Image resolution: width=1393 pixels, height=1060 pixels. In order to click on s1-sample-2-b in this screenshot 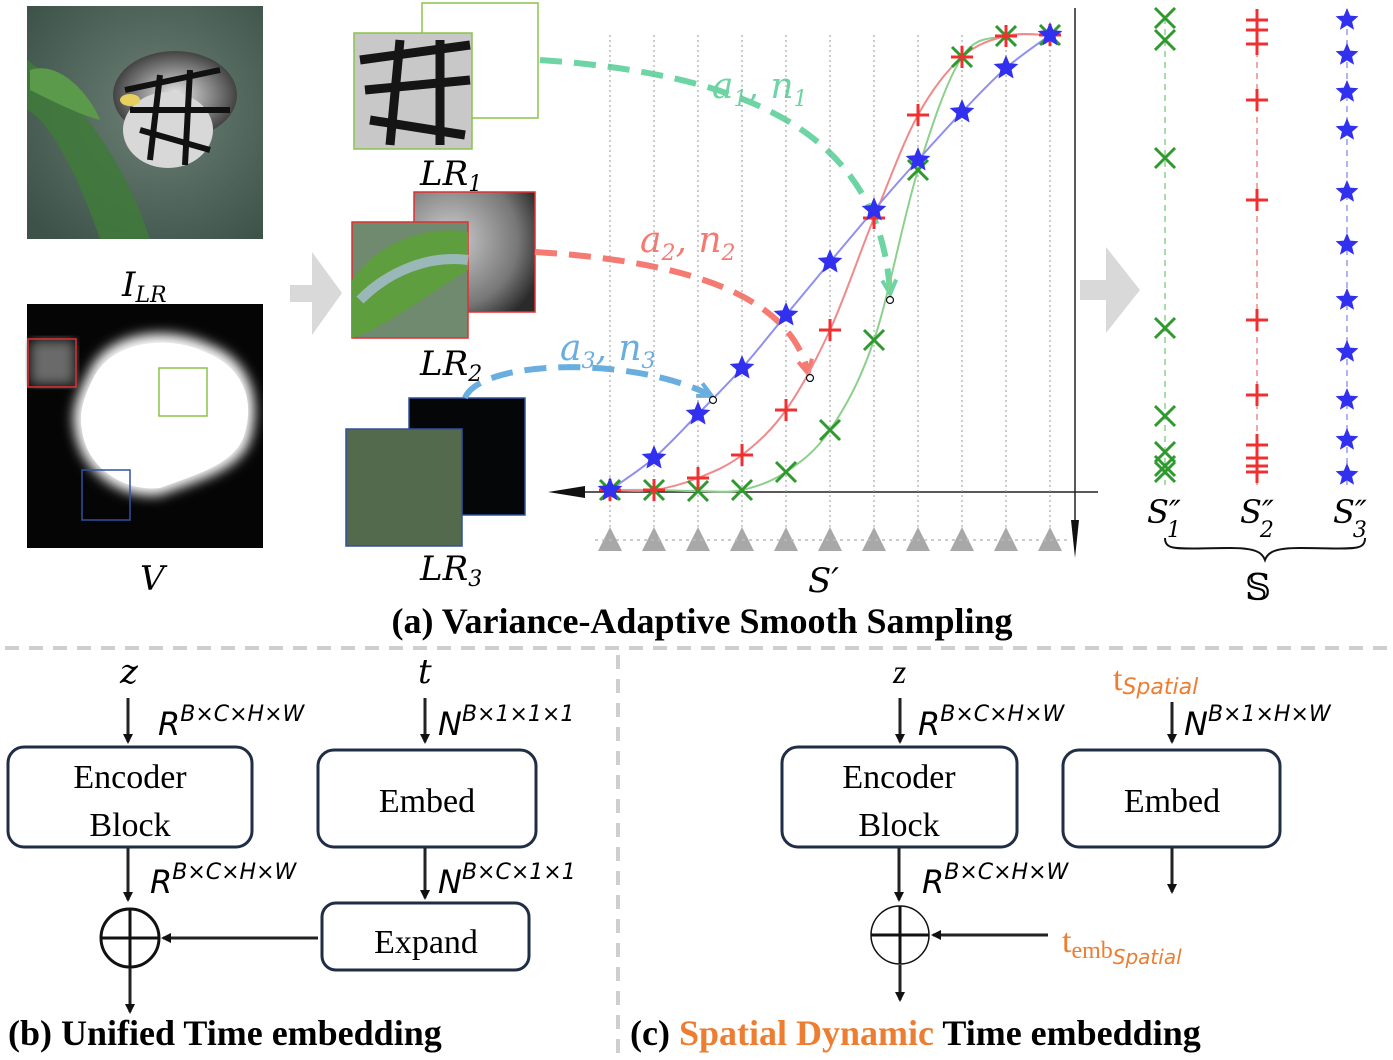, I will do `click(1165, 158)`.